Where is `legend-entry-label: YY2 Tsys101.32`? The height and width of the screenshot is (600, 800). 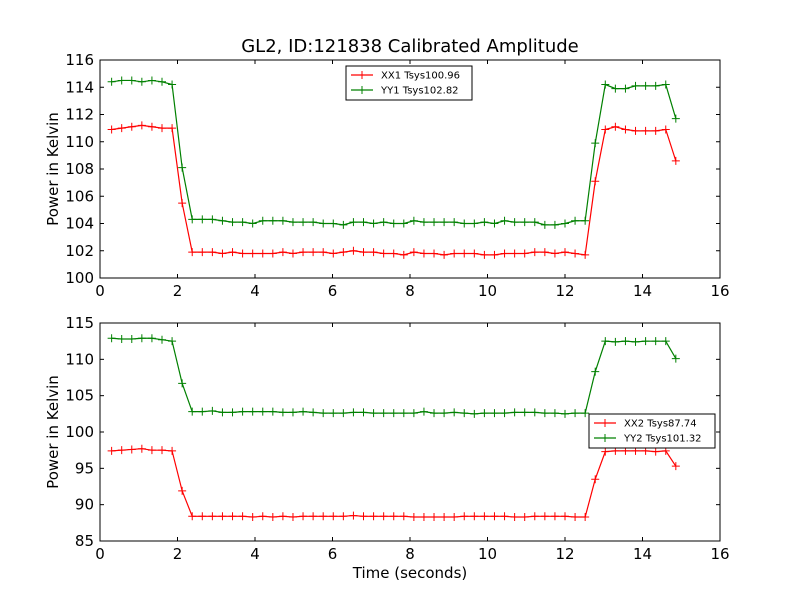
legend-entry-label: YY2 Tsys101.32 is located at coordinates (662, 439).